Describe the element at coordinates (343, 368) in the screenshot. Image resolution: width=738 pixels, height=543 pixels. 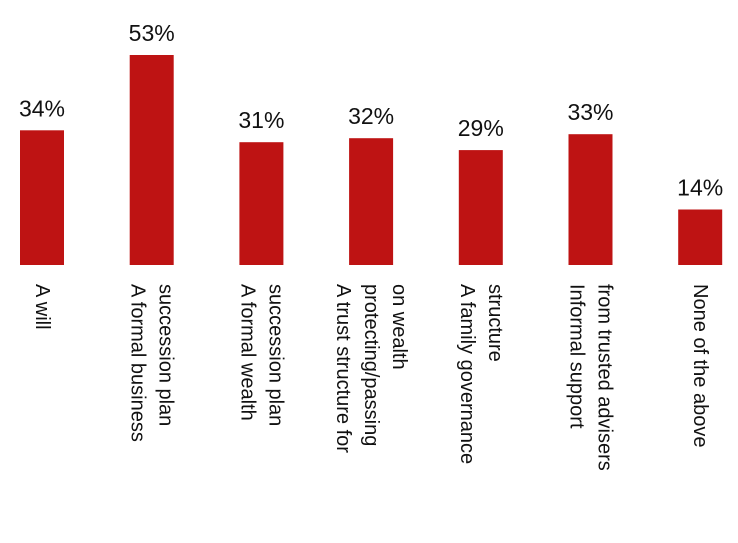
I see `category-label-line: A trust structure for` at that location.